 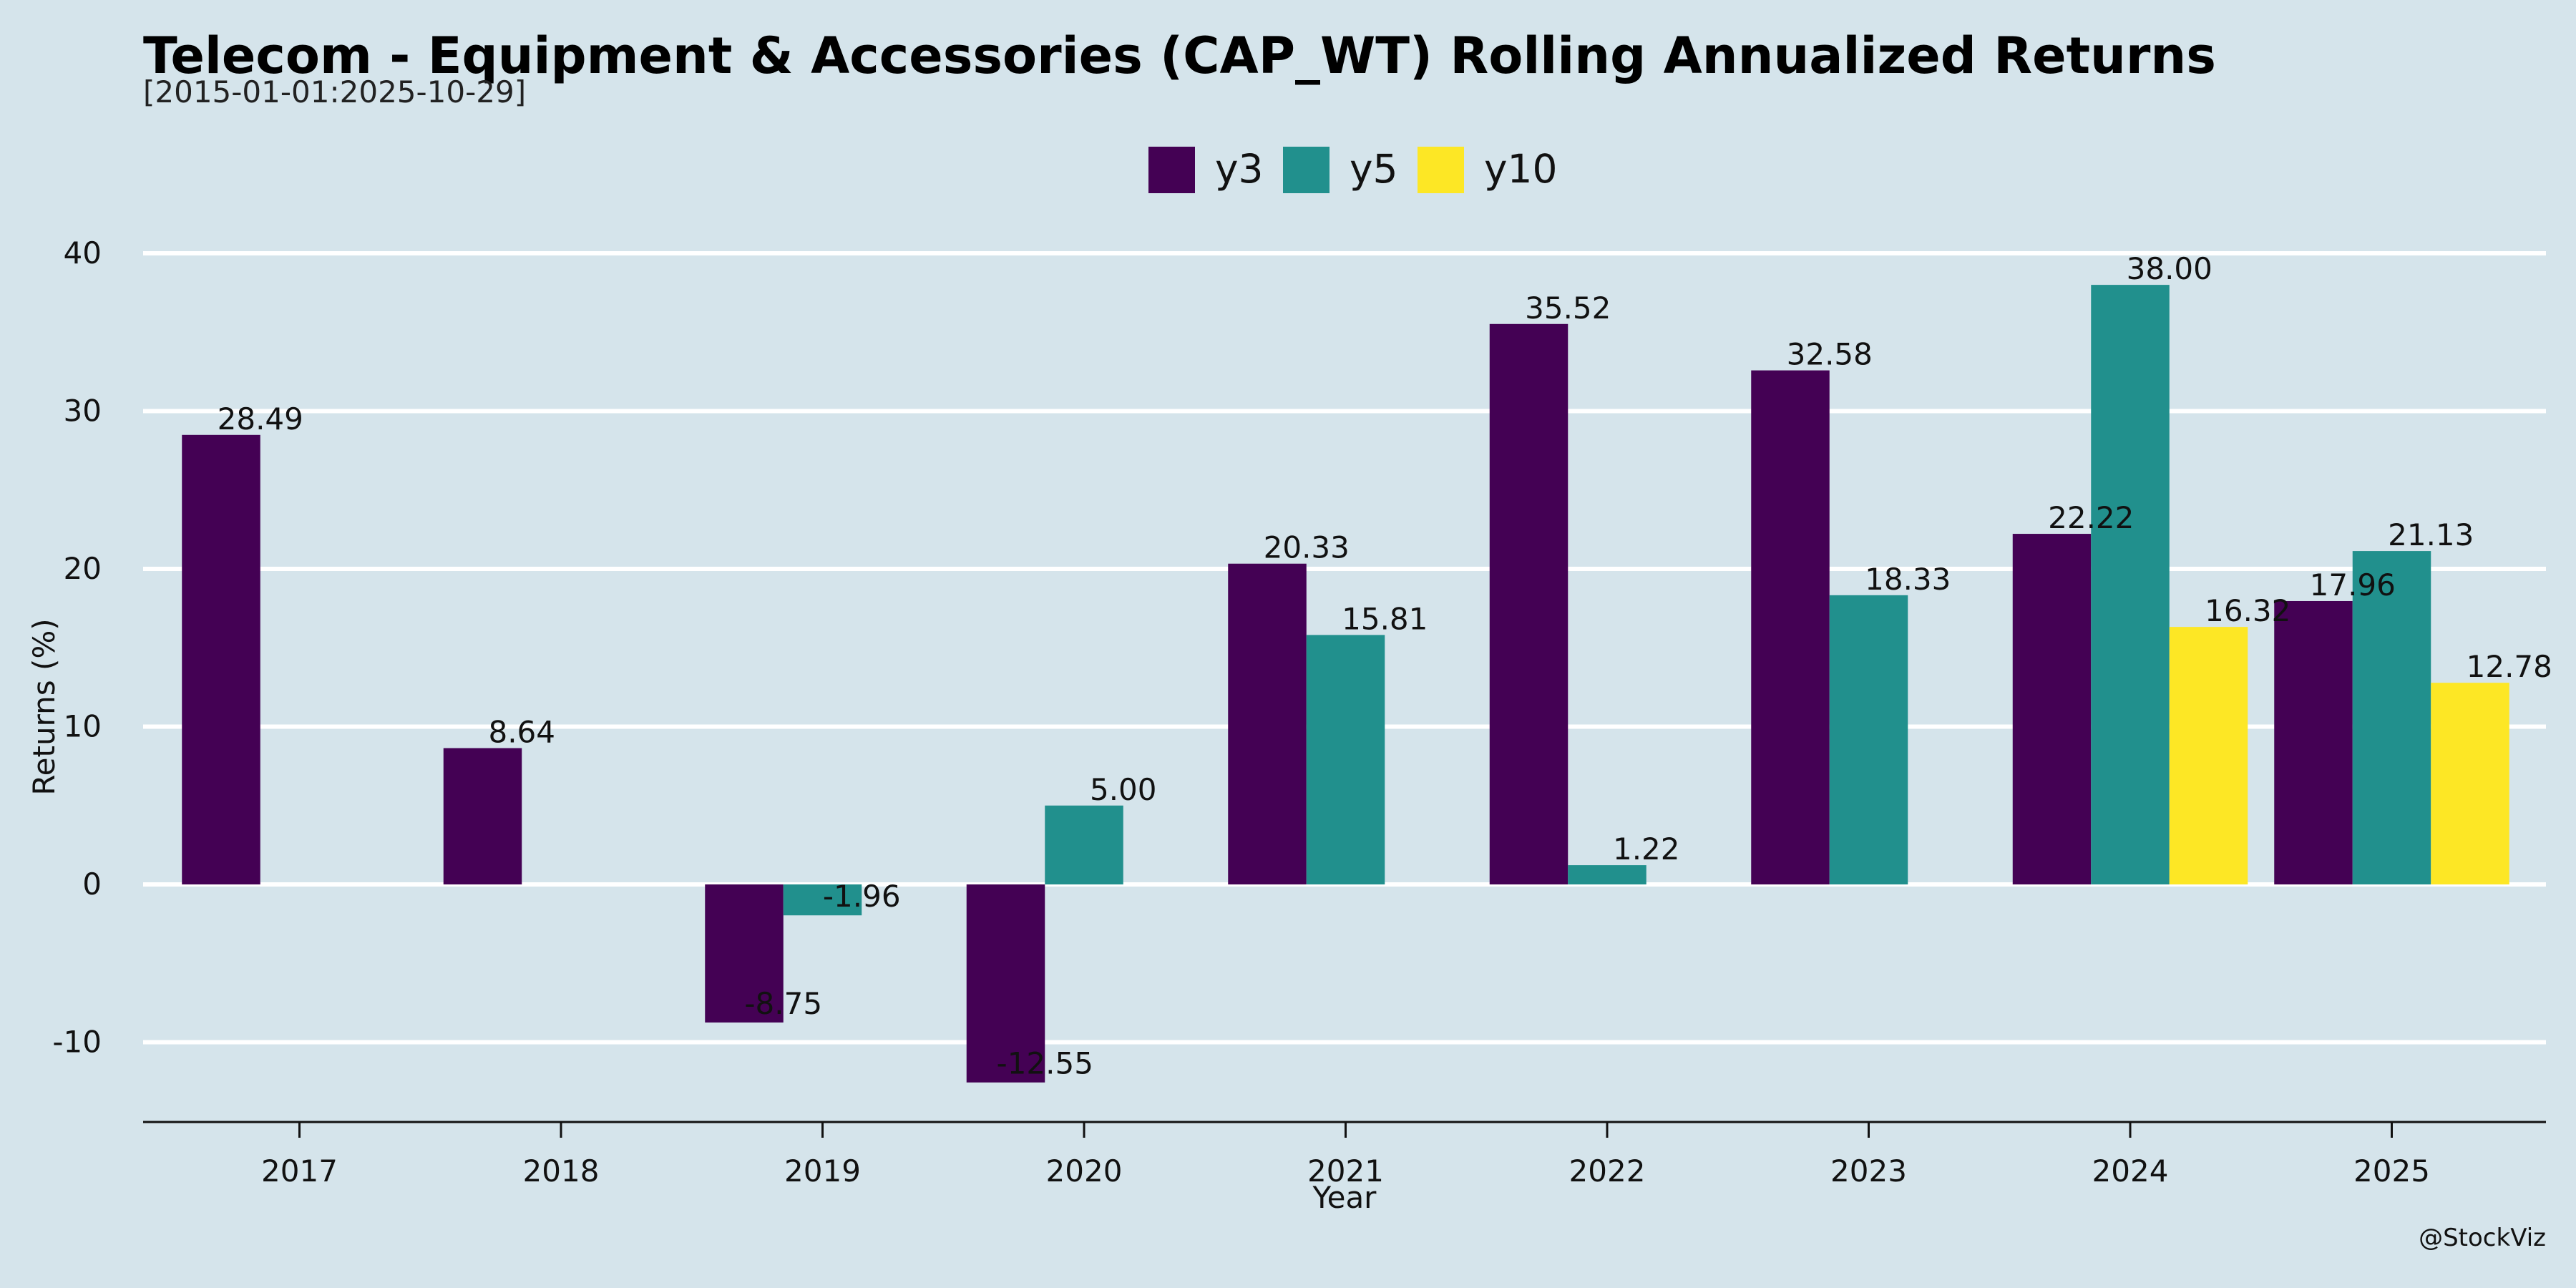 I want to click on y-tick-label: 30, so click(x=83, y=411).